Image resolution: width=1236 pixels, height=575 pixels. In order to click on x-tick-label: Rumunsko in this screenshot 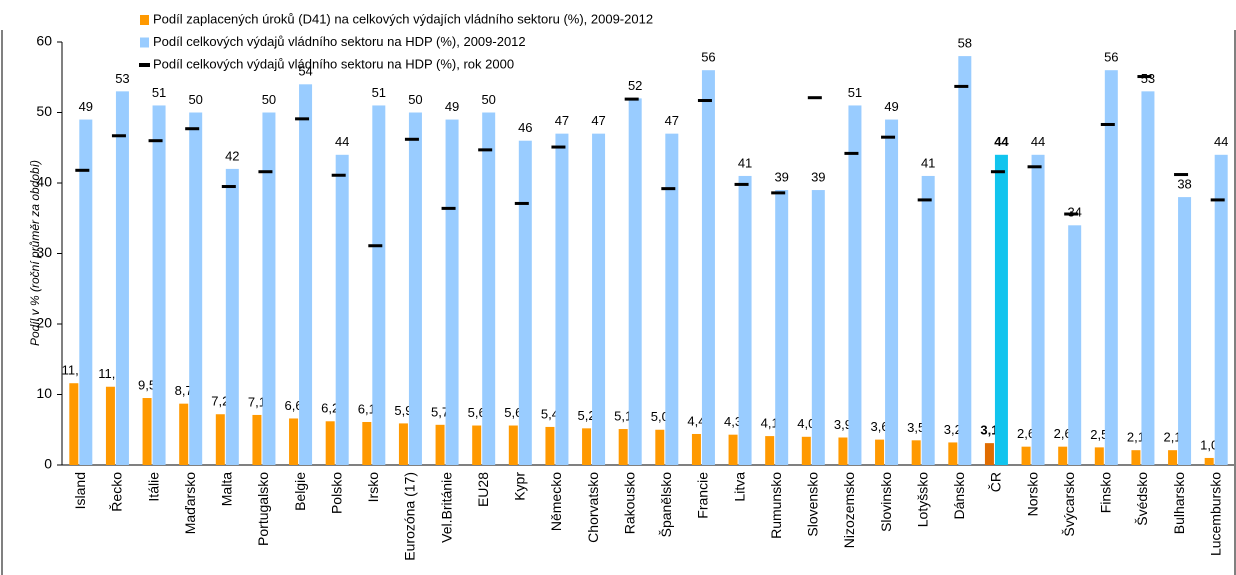, I will do `click(776, 505)`.